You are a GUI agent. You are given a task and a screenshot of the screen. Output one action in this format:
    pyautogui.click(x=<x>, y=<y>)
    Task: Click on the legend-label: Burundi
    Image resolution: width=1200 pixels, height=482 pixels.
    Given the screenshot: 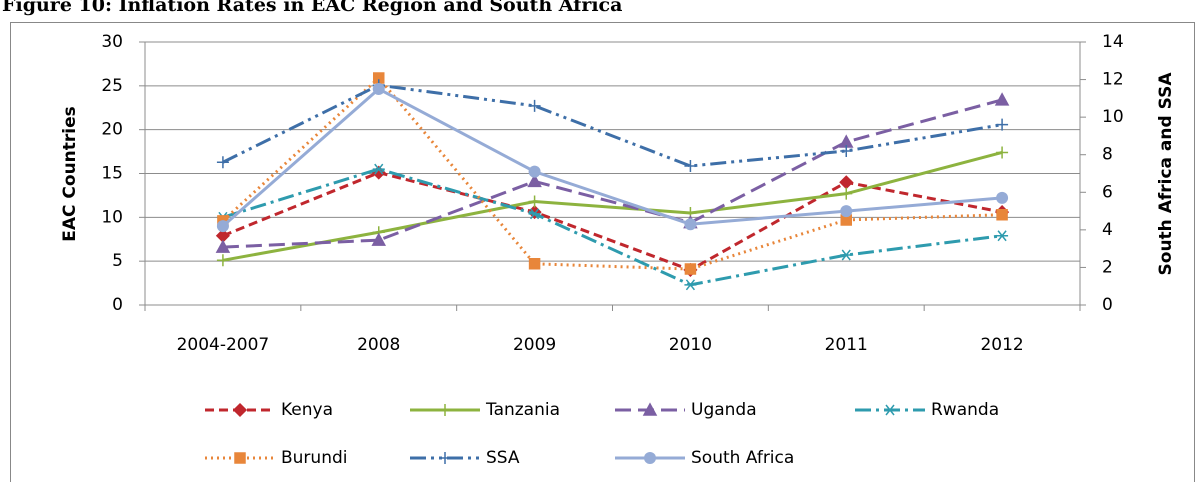 What is the action you would take?
    pyautogui.click(x=314, y=458)
    